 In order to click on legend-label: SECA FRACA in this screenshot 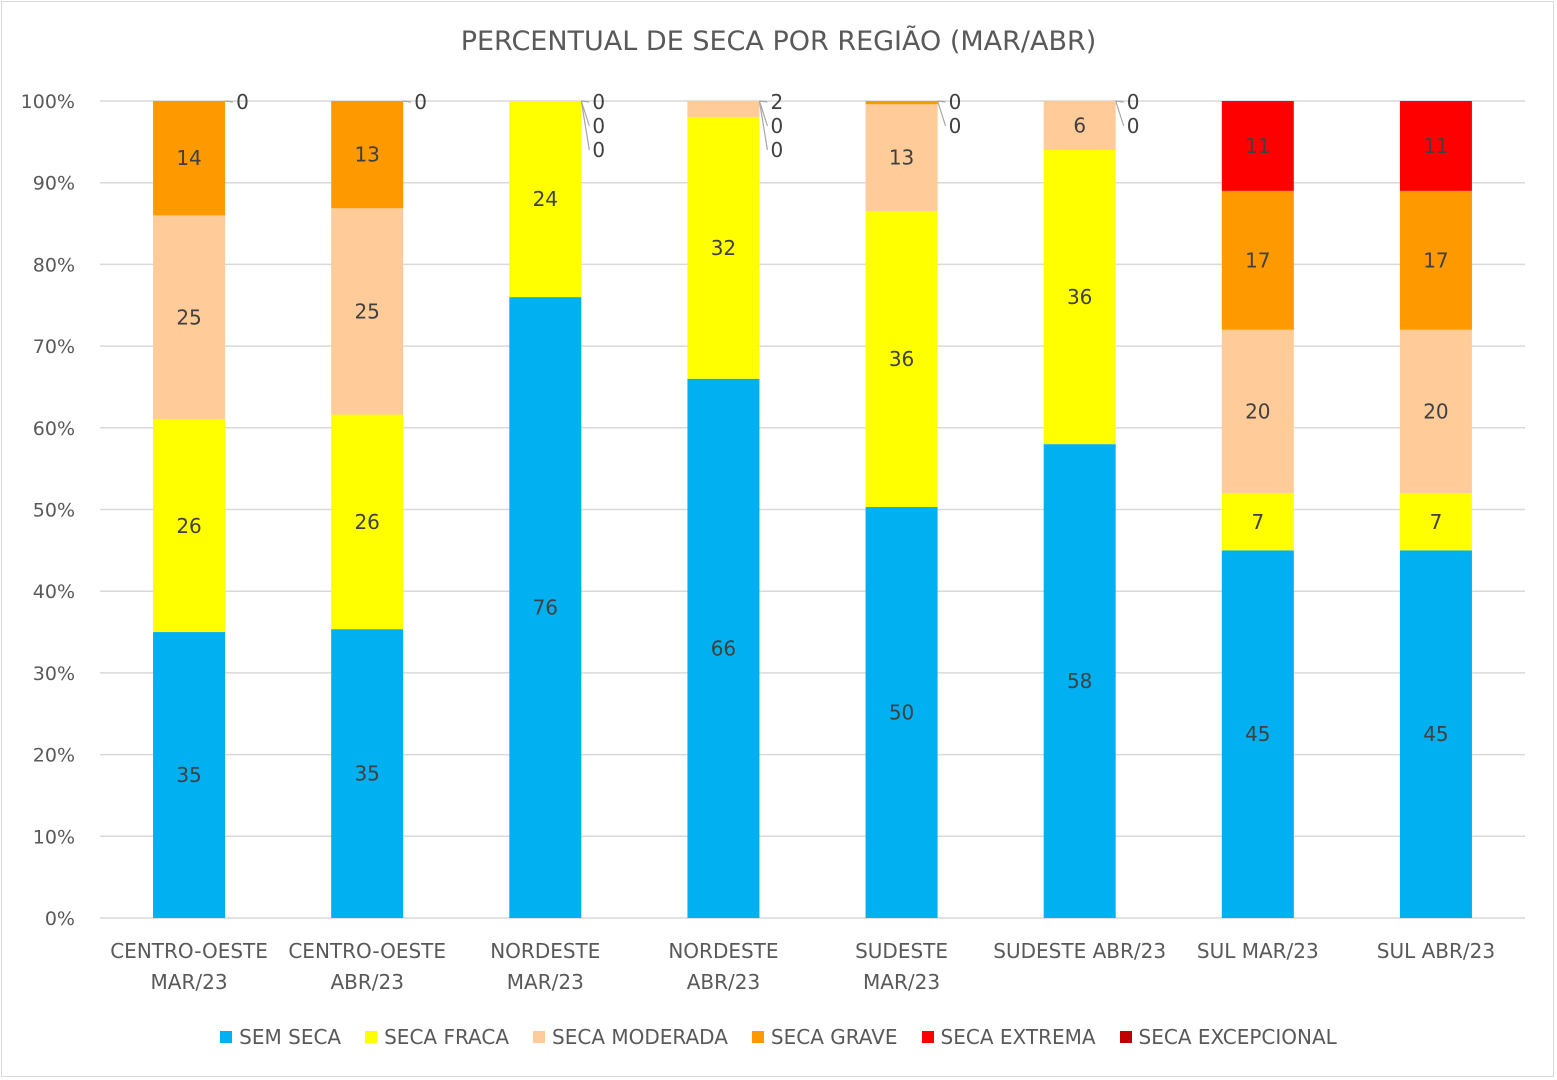, I will do `click(447, 1037)`.